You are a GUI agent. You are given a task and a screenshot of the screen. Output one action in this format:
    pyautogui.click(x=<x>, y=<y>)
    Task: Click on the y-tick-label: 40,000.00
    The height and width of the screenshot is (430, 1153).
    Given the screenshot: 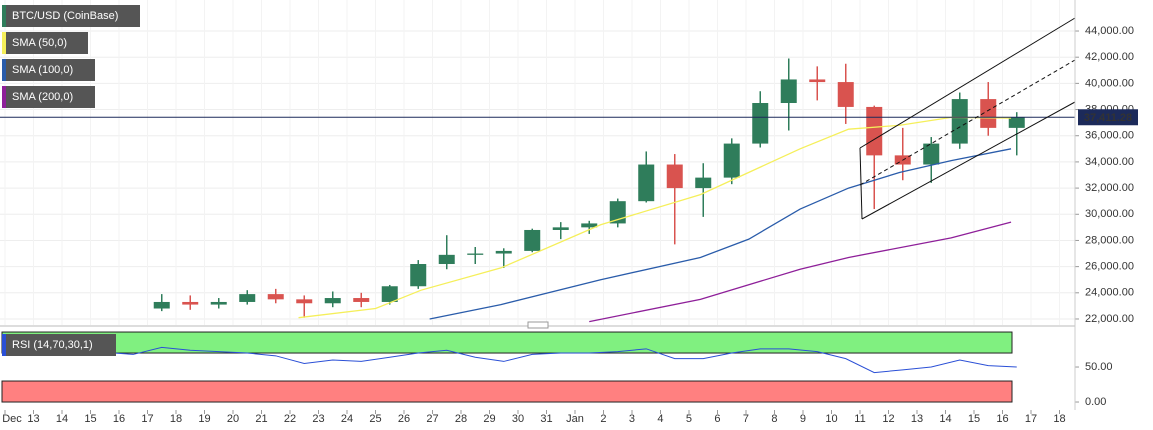 What is the action you would take?
    pyautogui.click(x=1109, y=83)
    